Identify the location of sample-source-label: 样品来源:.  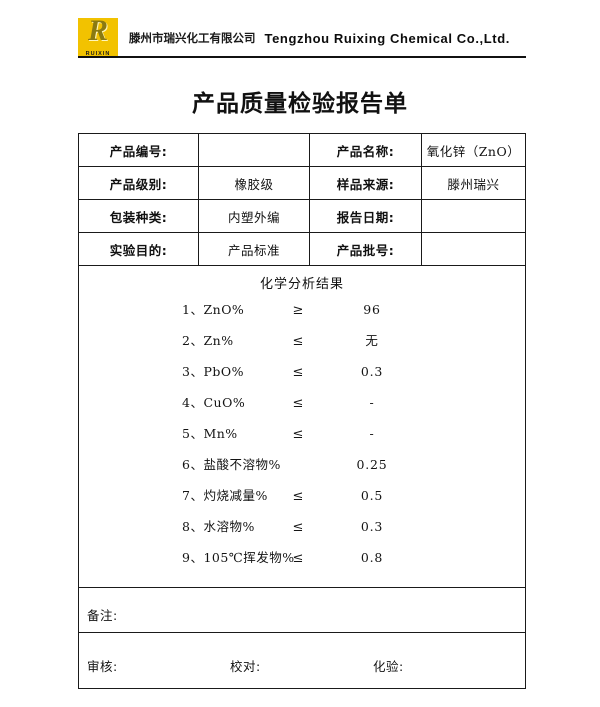
(365, 183).